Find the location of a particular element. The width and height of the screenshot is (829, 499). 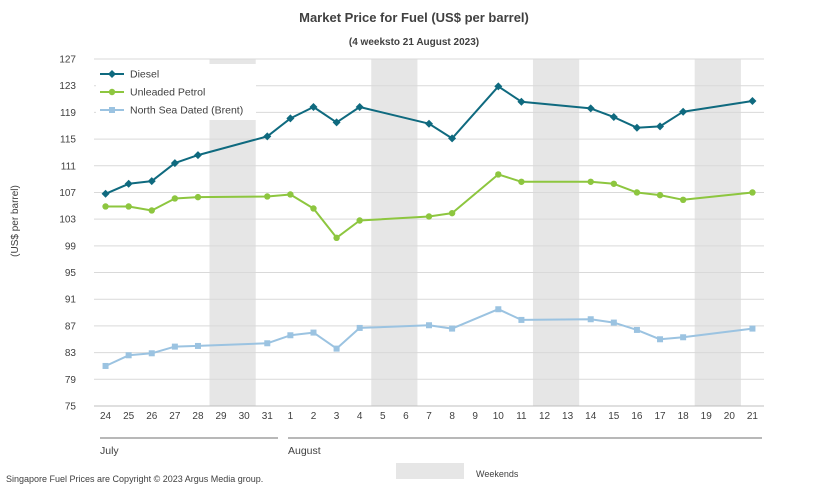

x-tick-label: 19 is located at coordinates (707, 416).